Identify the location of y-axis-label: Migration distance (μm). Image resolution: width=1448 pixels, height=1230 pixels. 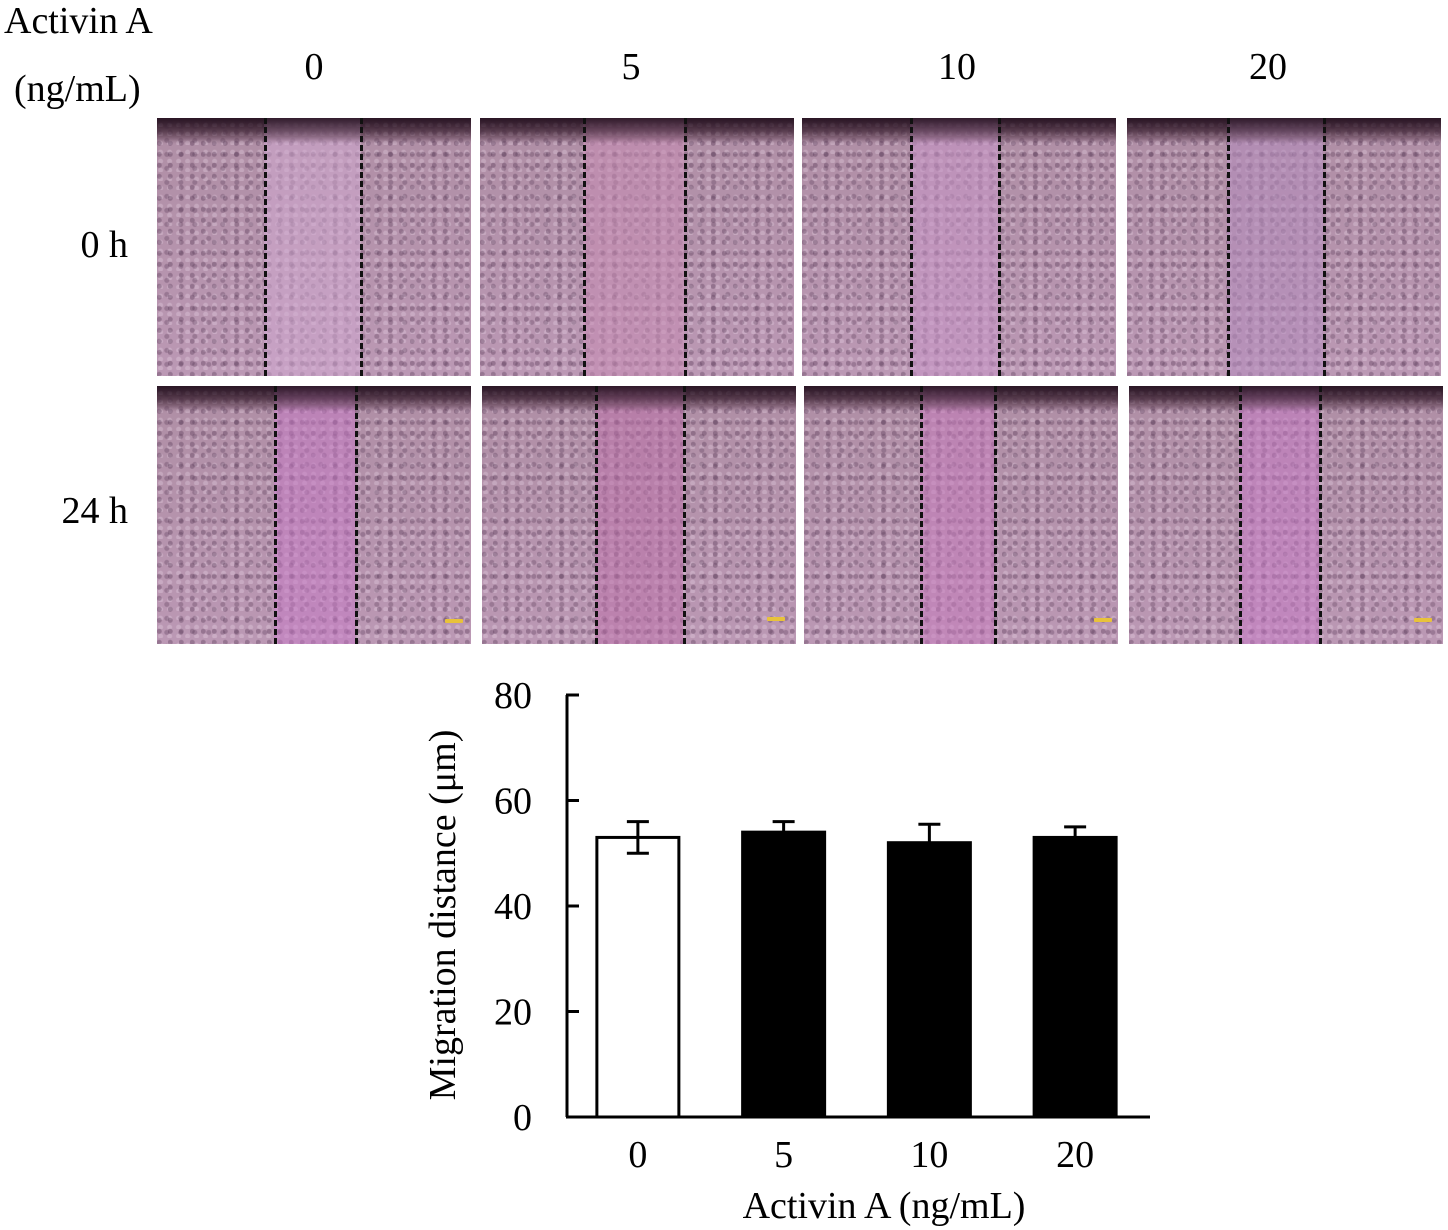
(443, 915).